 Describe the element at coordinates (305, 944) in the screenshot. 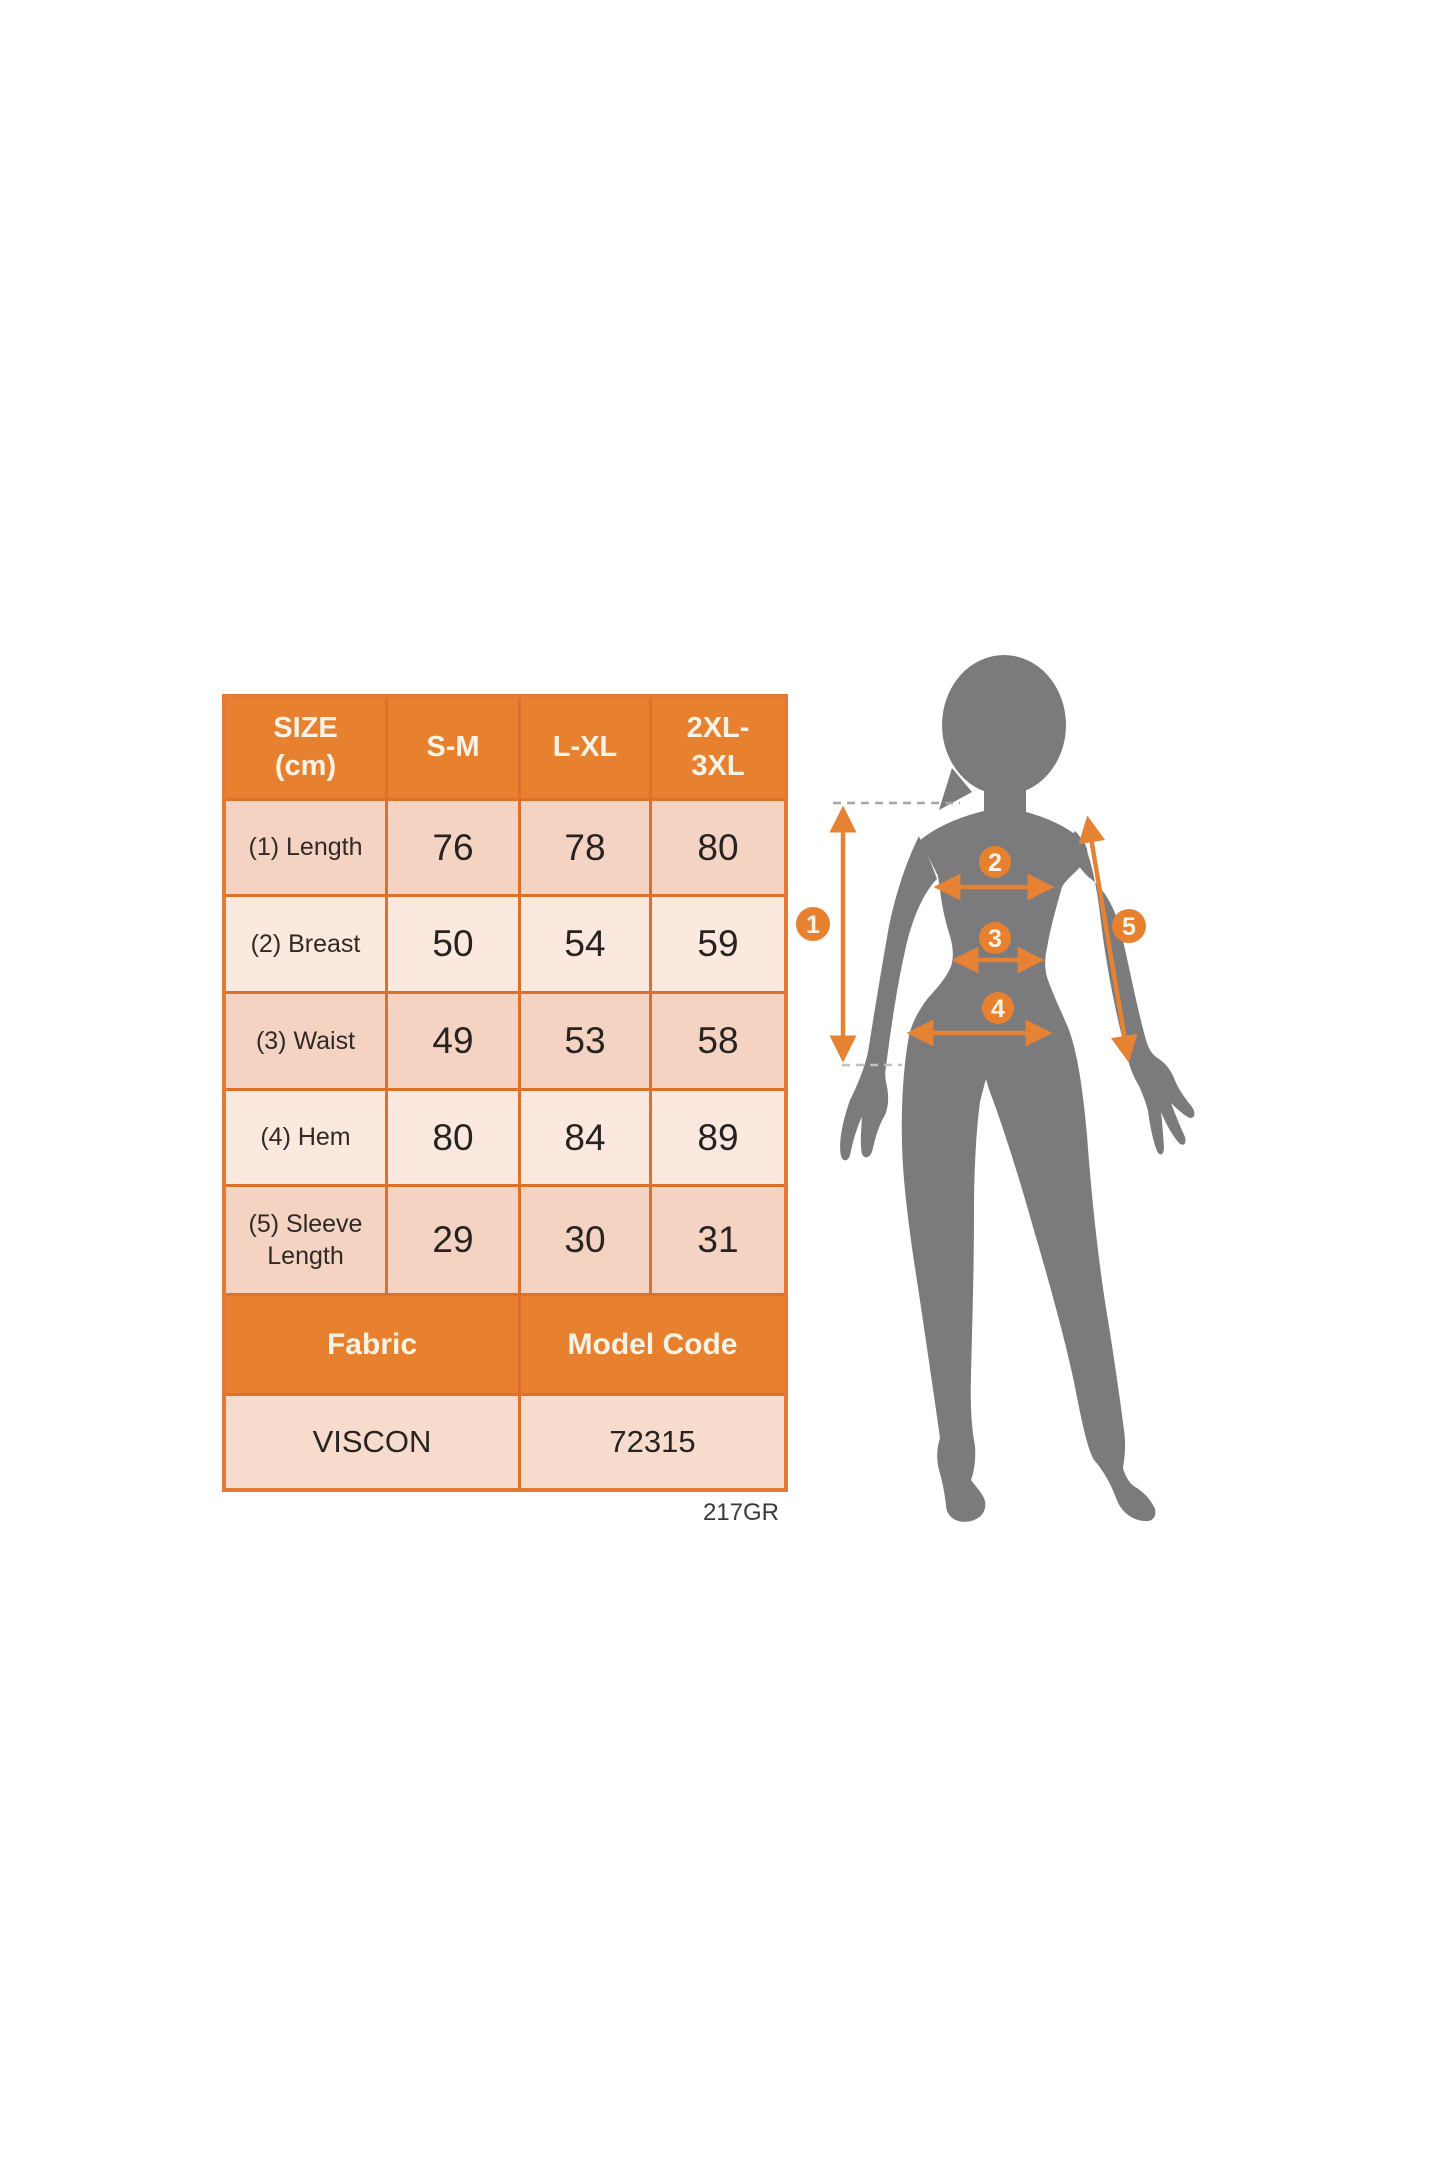

I see `row-label-breast: (2) Breast` at that location.